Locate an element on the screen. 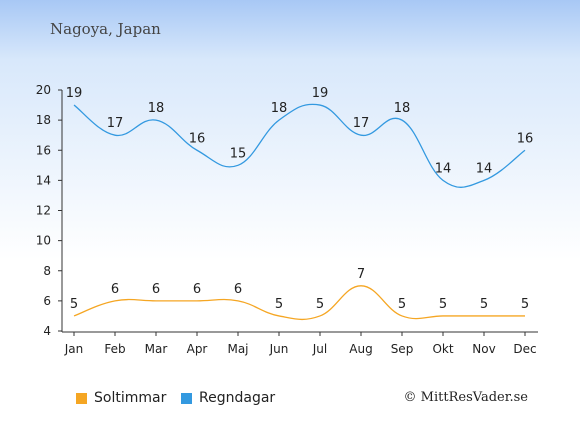 This screenshot has width=580, height=435. x-tick-label: Feb is located at coordinates (114, 349).